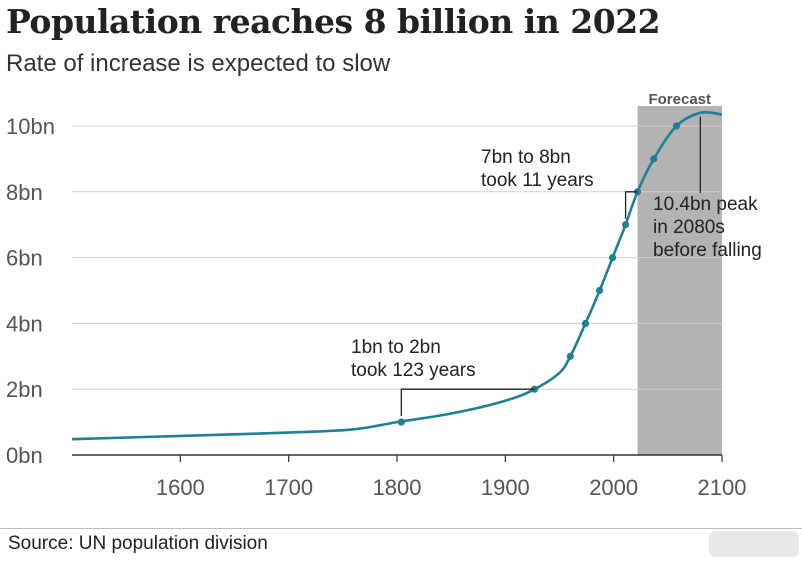  I want to click on x-tick-label: 1700, so click(288, 487).